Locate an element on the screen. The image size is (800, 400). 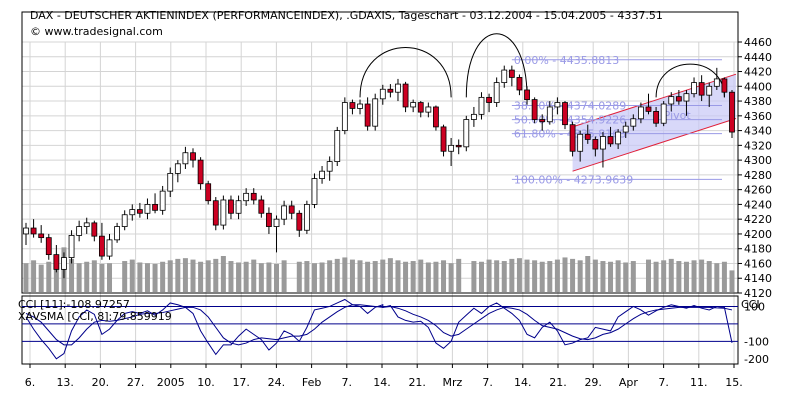
y-tick-label: 4120 is located at coordinates (758, 293).